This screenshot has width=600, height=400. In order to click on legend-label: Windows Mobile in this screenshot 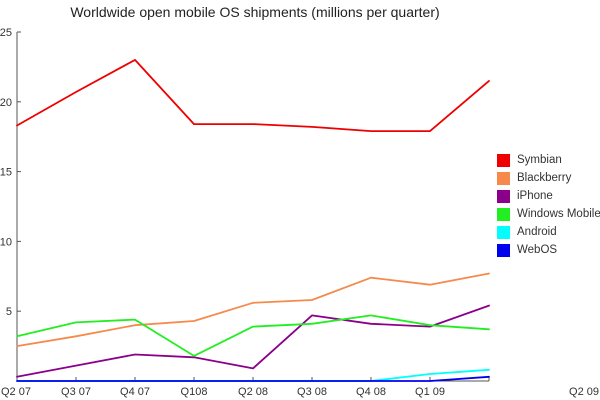, I will do `click(558, 214)`.